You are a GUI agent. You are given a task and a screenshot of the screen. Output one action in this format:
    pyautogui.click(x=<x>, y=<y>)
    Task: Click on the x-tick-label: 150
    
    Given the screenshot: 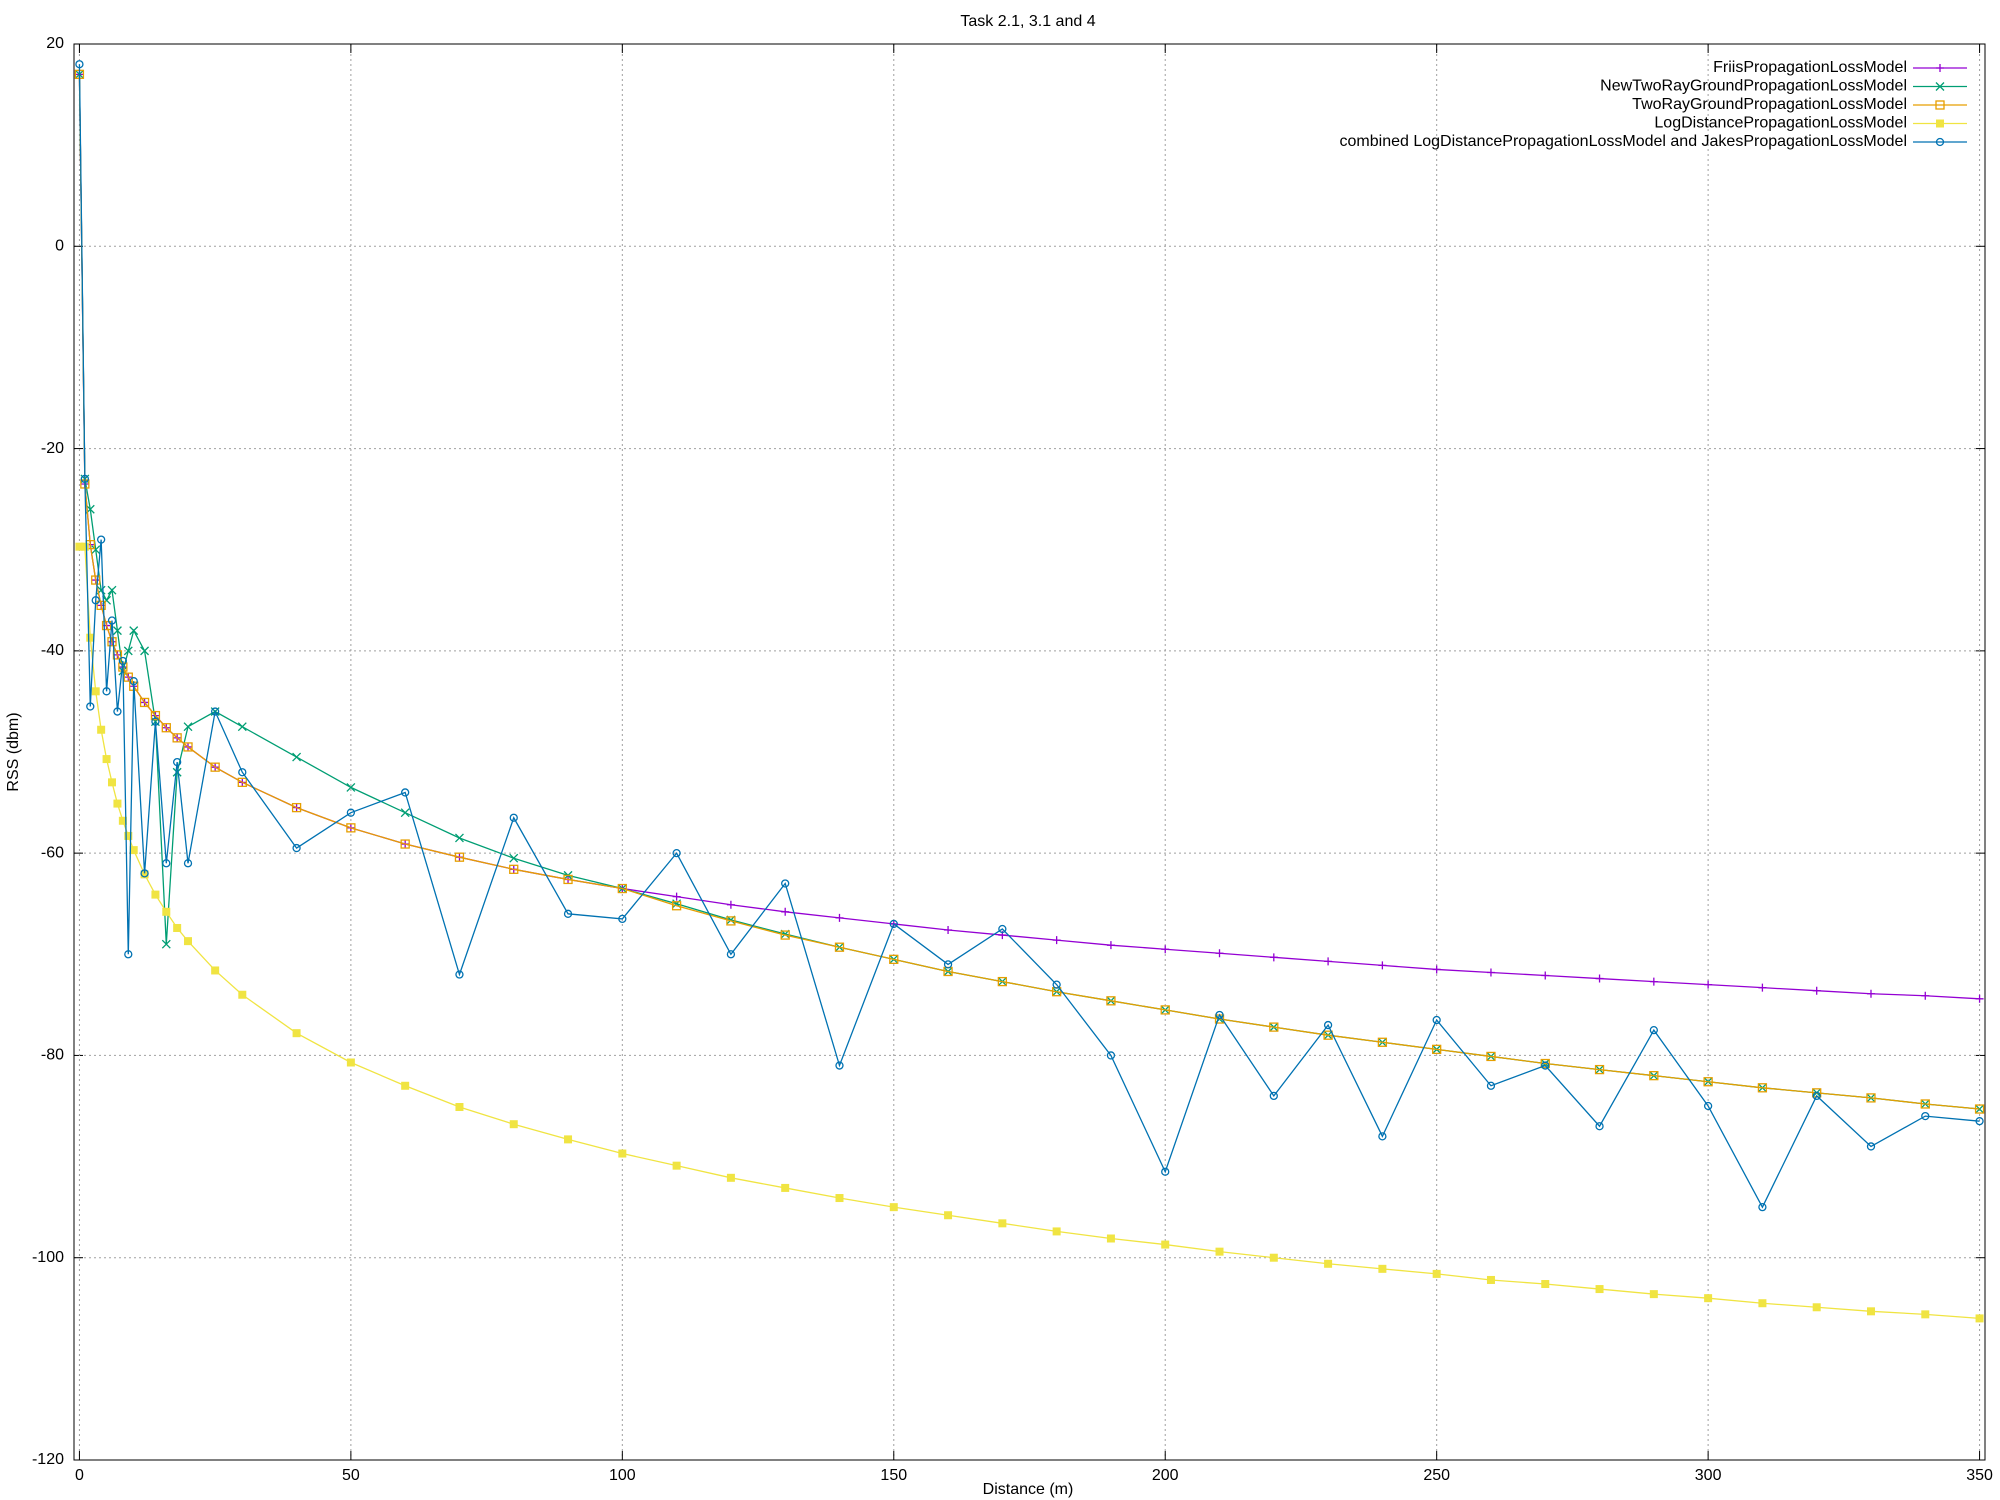 What is the action you would take?
    pyautogui.click(x=893, y=1475)
    